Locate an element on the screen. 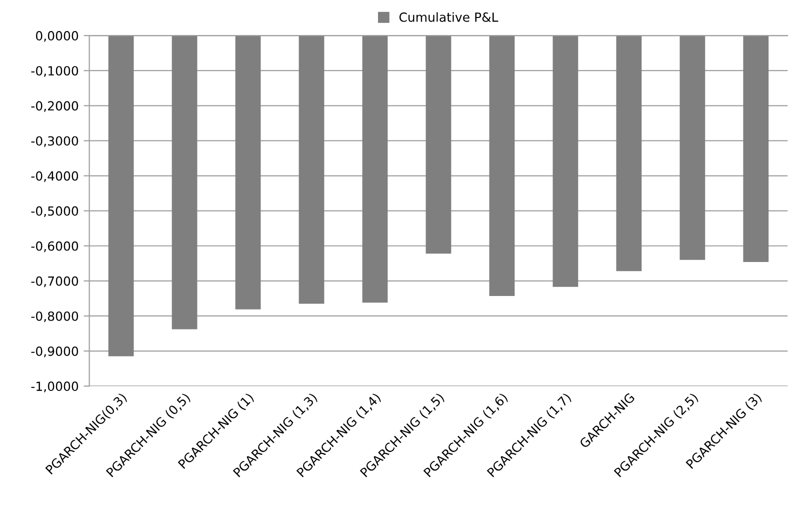  y-tick-label: -0,9000 is located at coordinates (54, 352).